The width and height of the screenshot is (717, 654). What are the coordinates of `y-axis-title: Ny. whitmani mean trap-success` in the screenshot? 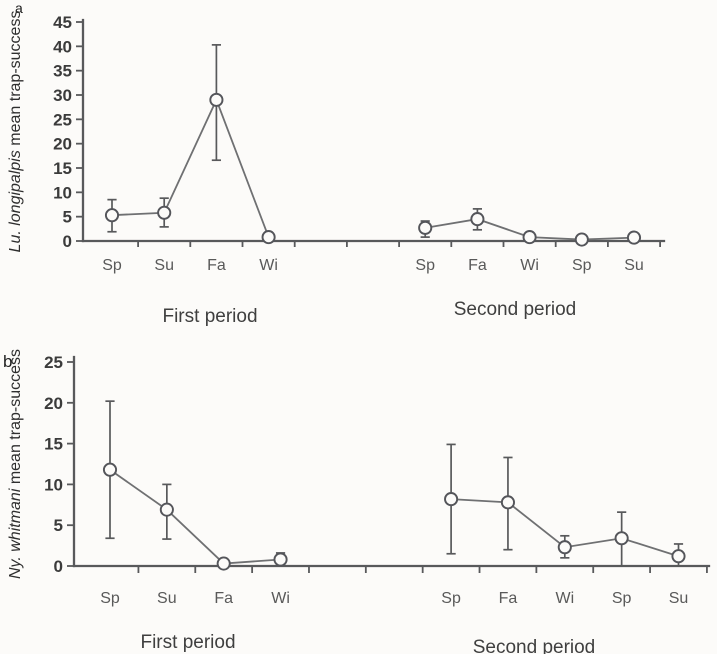 It's located at (15, 464).